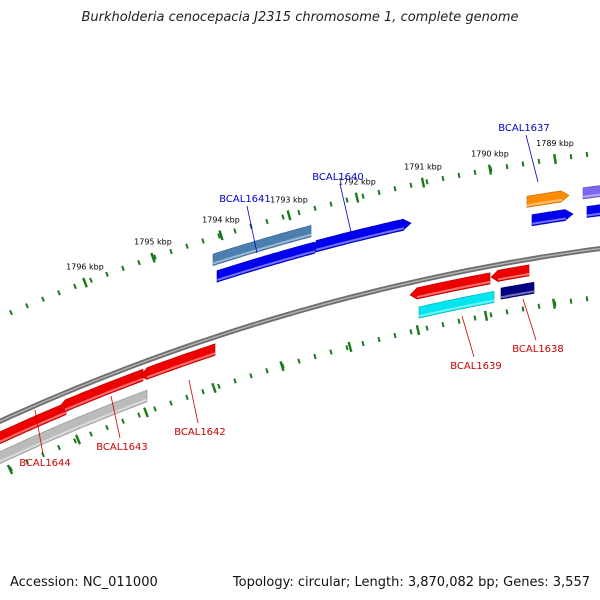  What do you see at coordinates (122, 447) in the screenshot?
I see `gene-label-text: BCAL1643` at bounding box center [122, 447].